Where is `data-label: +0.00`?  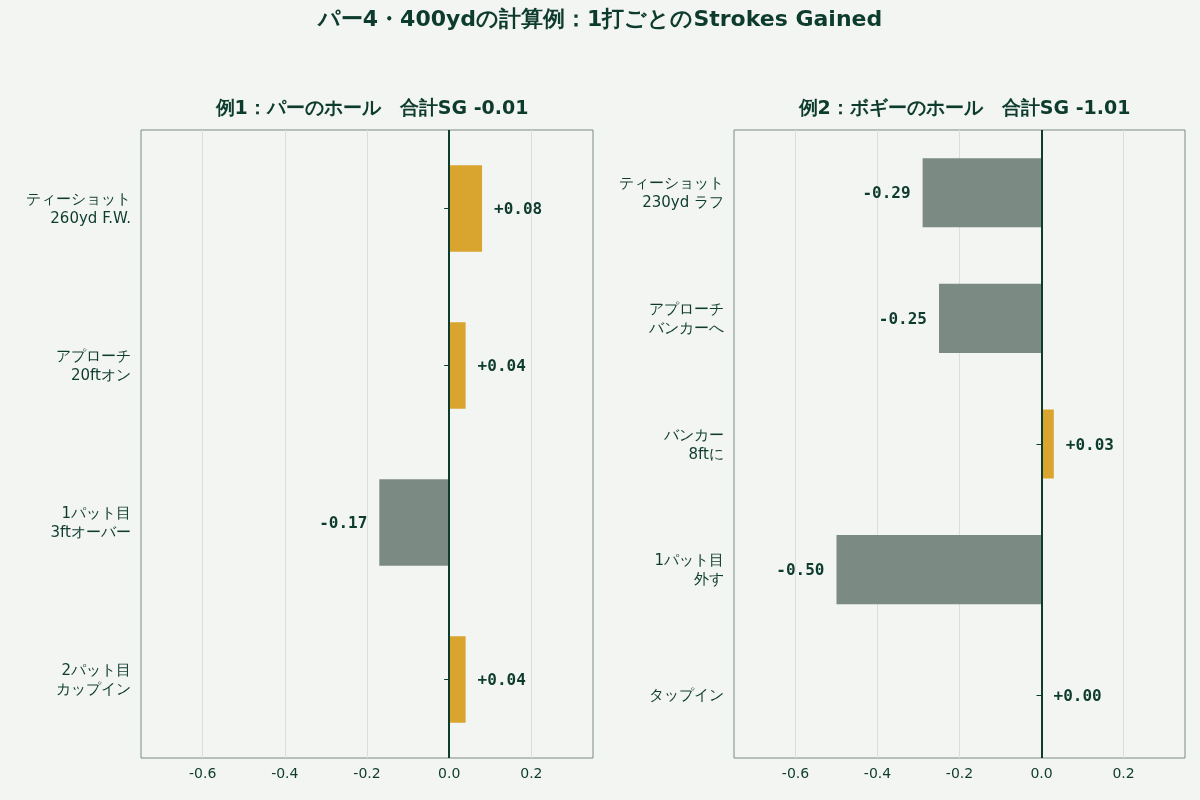
data-label: +0.00 is located at coordinates (1077, 695).